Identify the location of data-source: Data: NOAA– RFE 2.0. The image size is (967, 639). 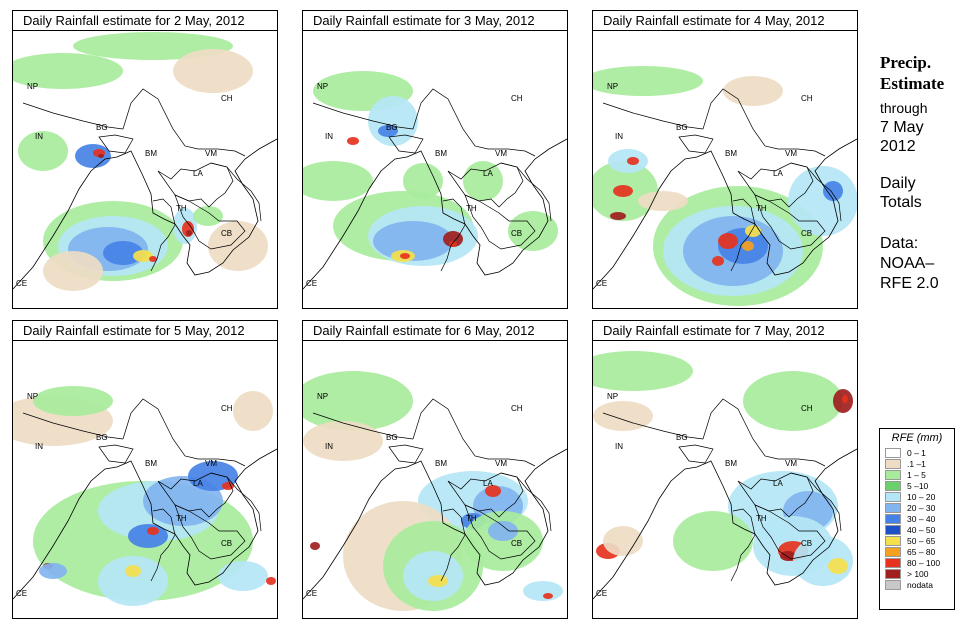
(915, 264).